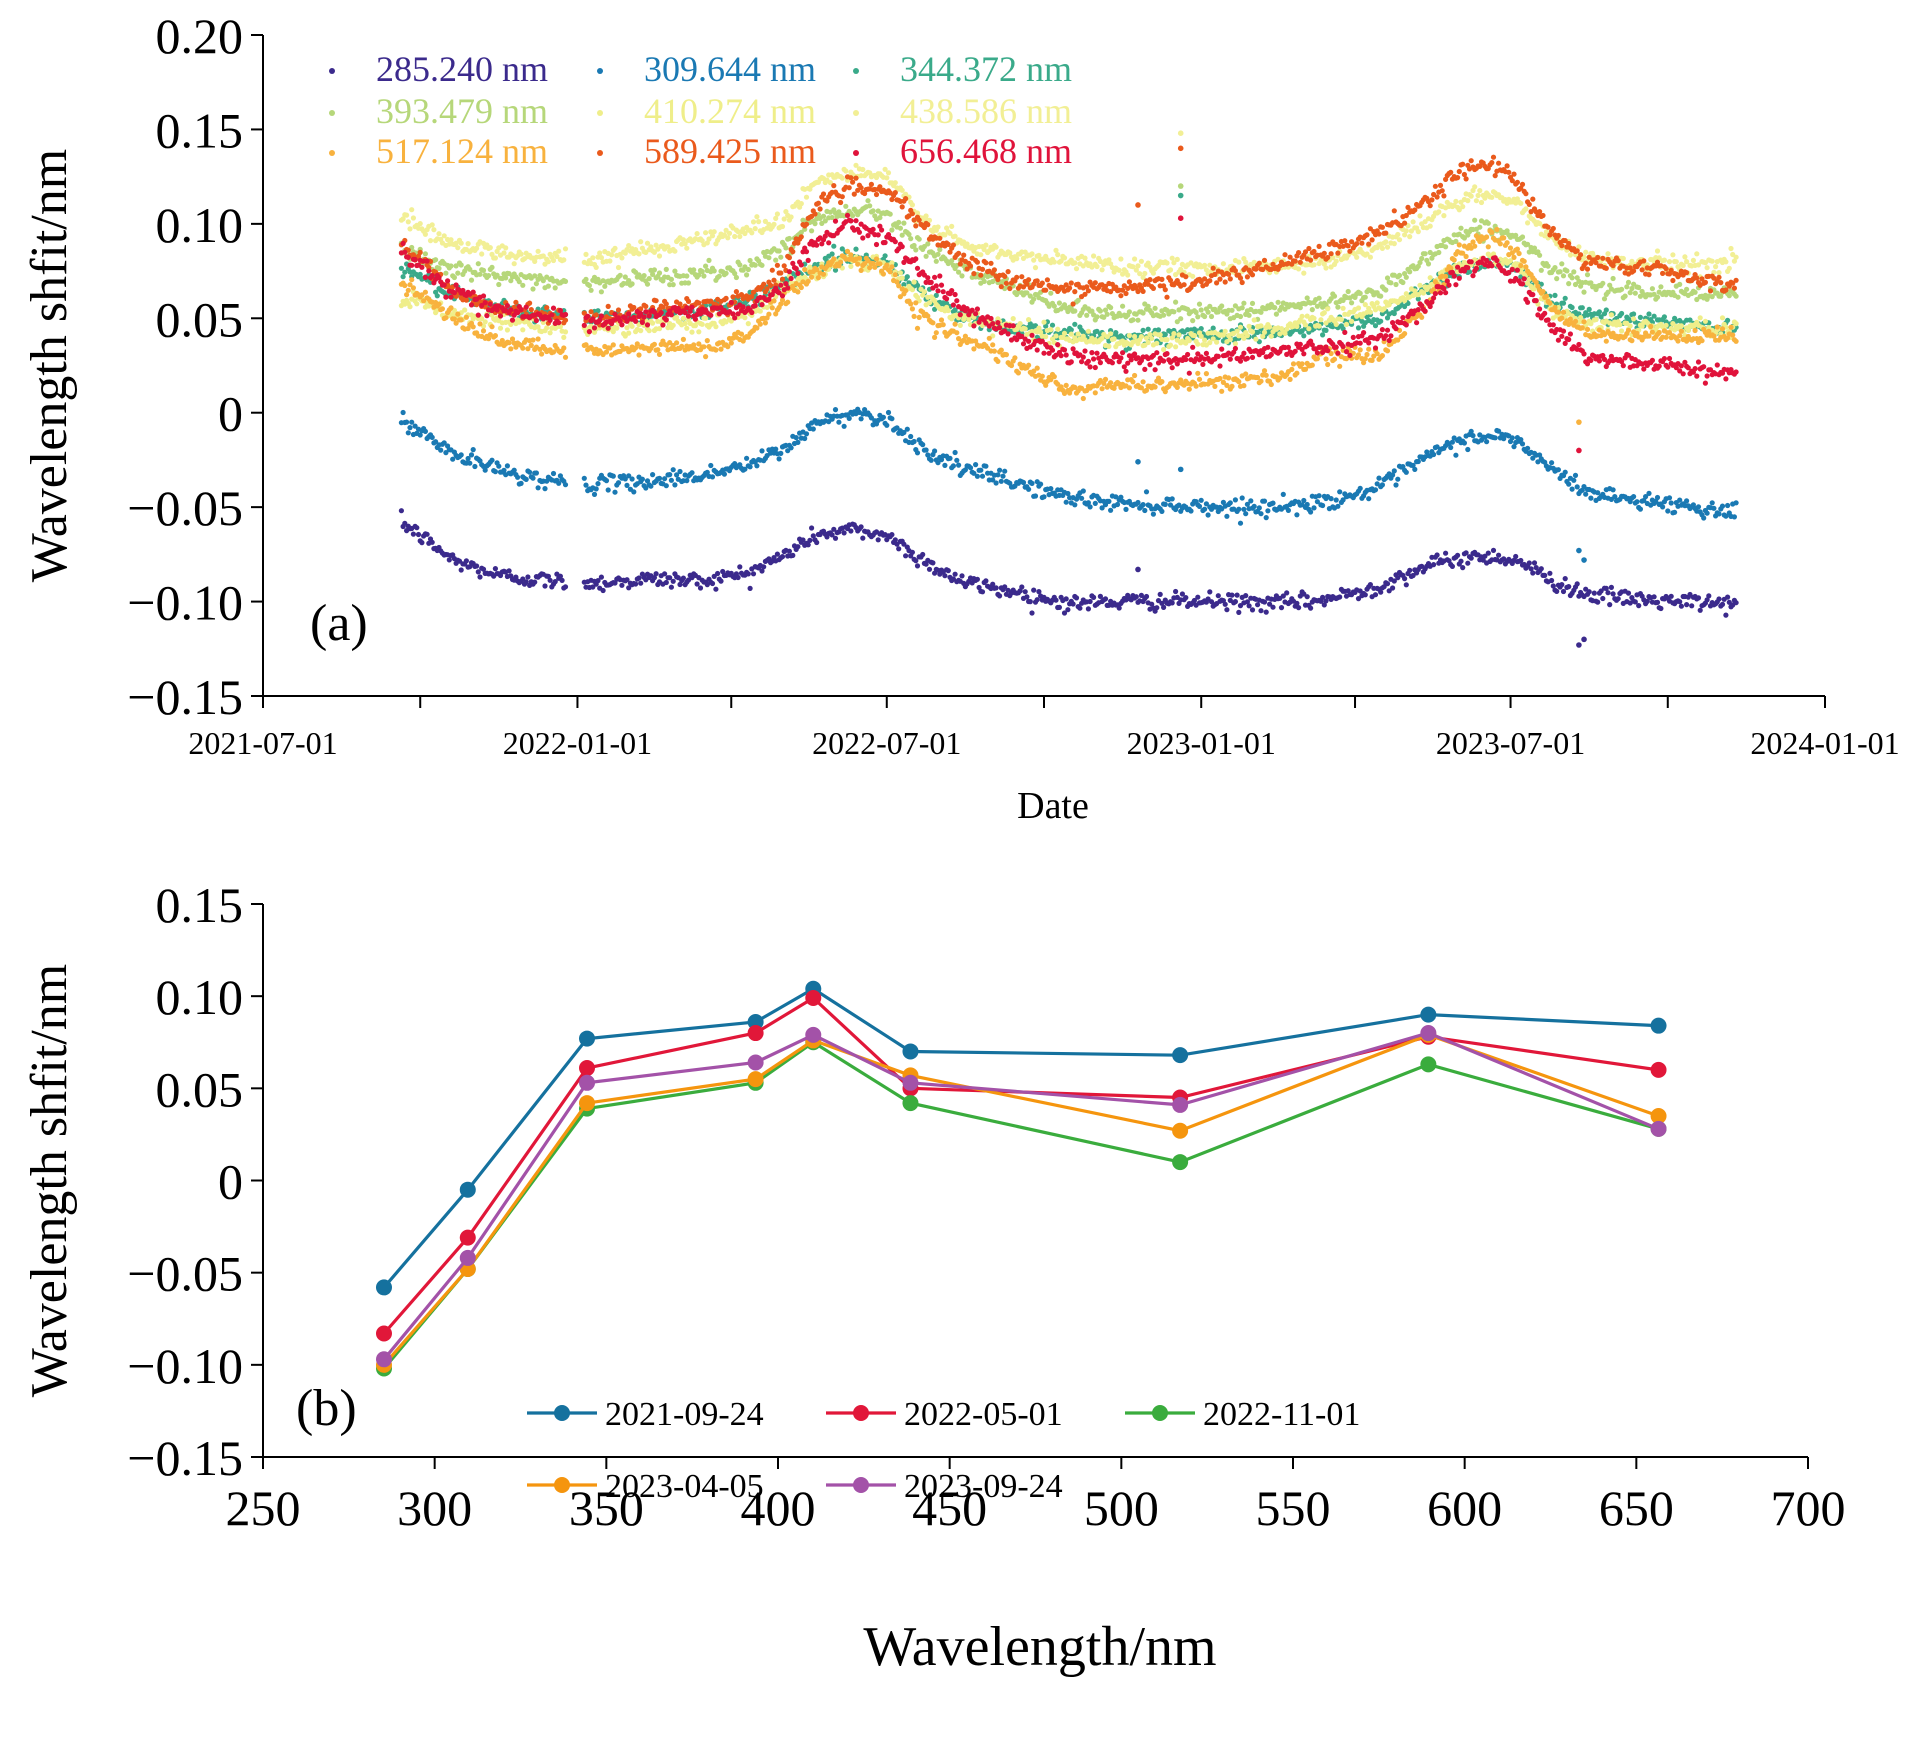 This screenshot has width=1931, height=1738. Describe the element at coordinates (230, 414) in the screenshot. I see `y-tick-label: 0` at that location.